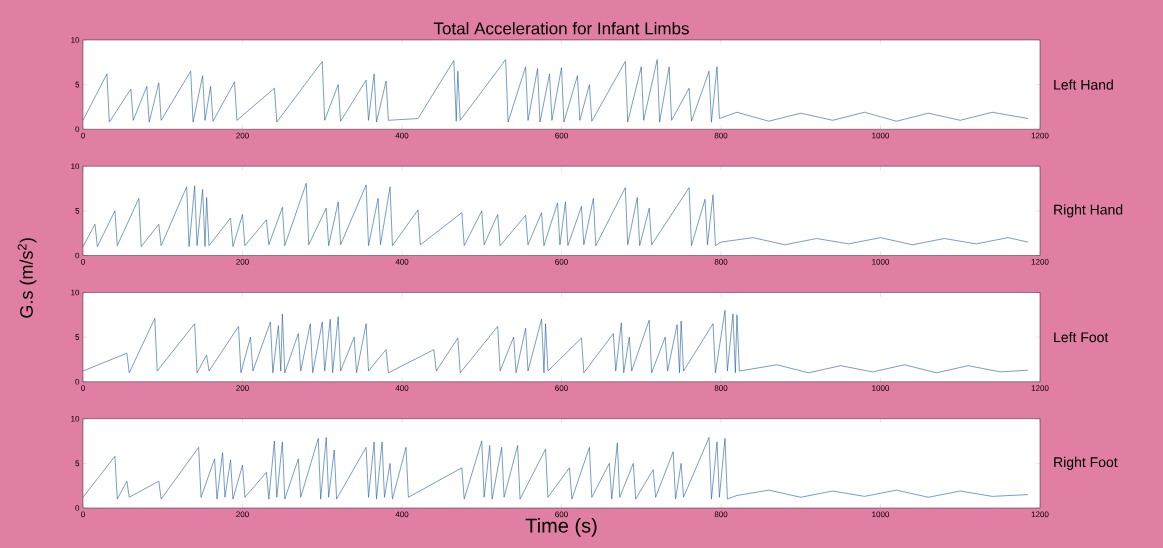  Describe the element at coordinates (27, 278) in the screenshot. I see `y-axis-title: G.s (m/s$^{2}$)` at that location.